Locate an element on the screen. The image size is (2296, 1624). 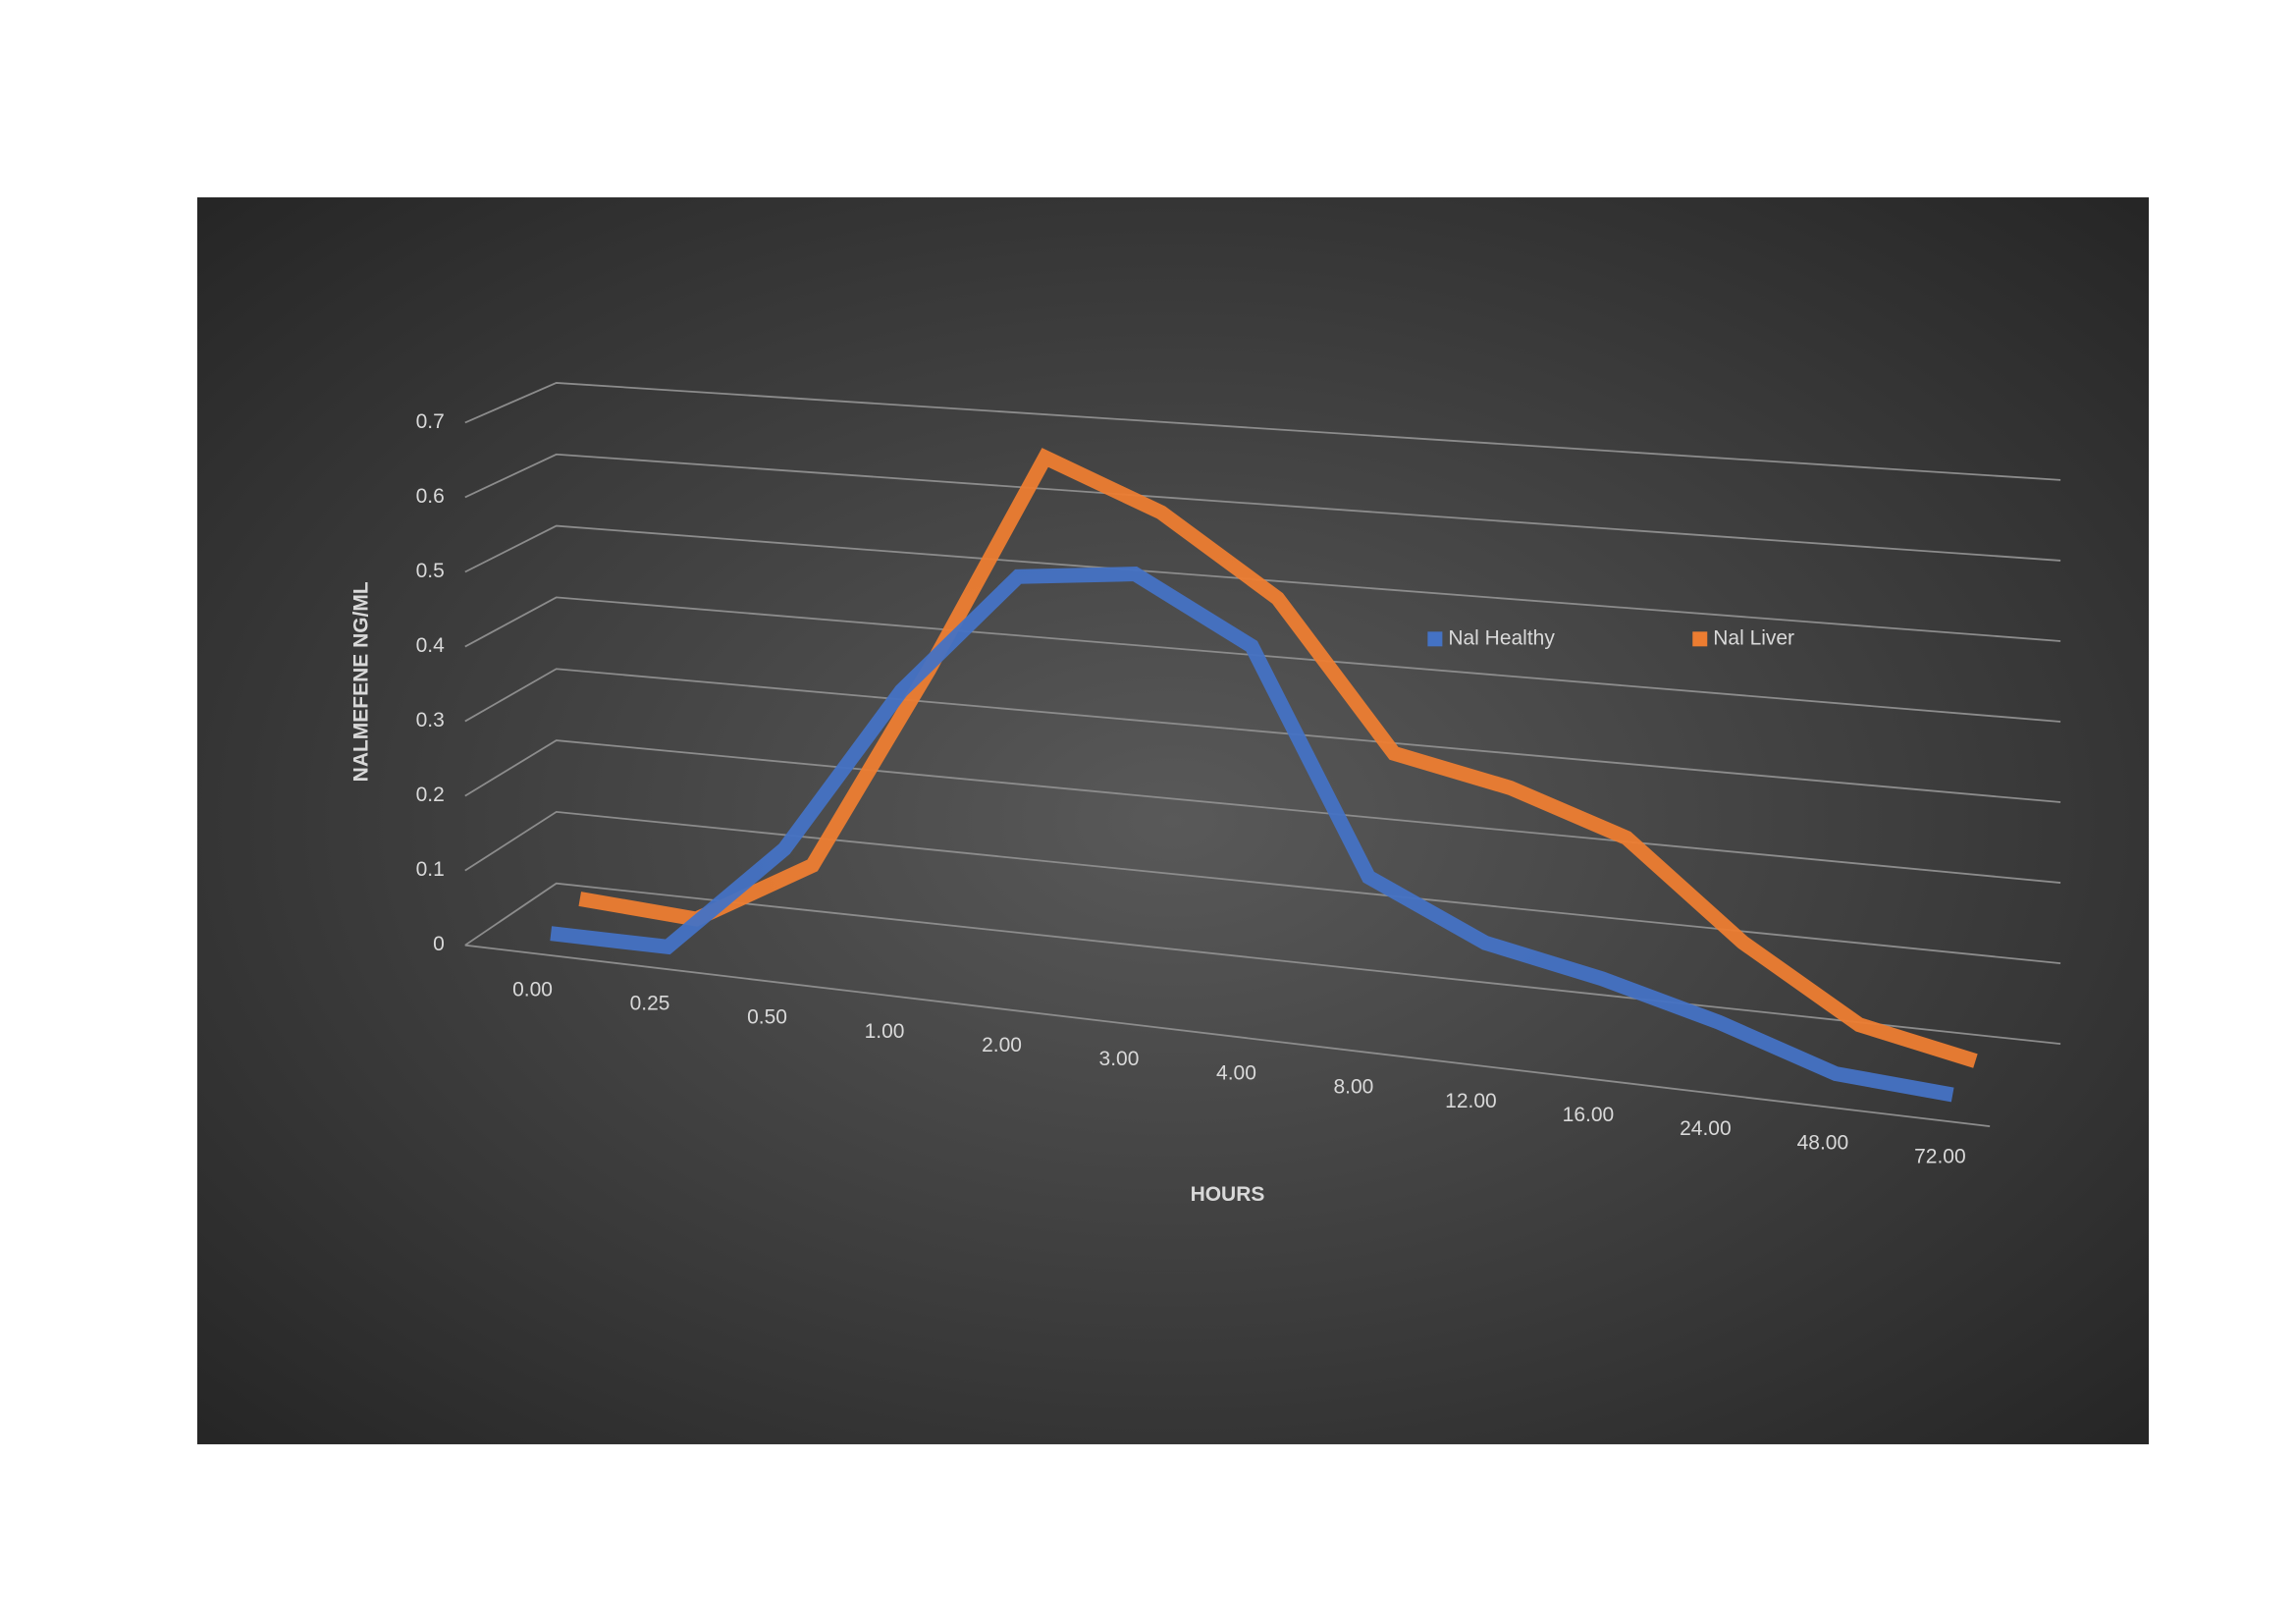
x-tick-label: 2.00 is located at coordinates (1002, 1045).